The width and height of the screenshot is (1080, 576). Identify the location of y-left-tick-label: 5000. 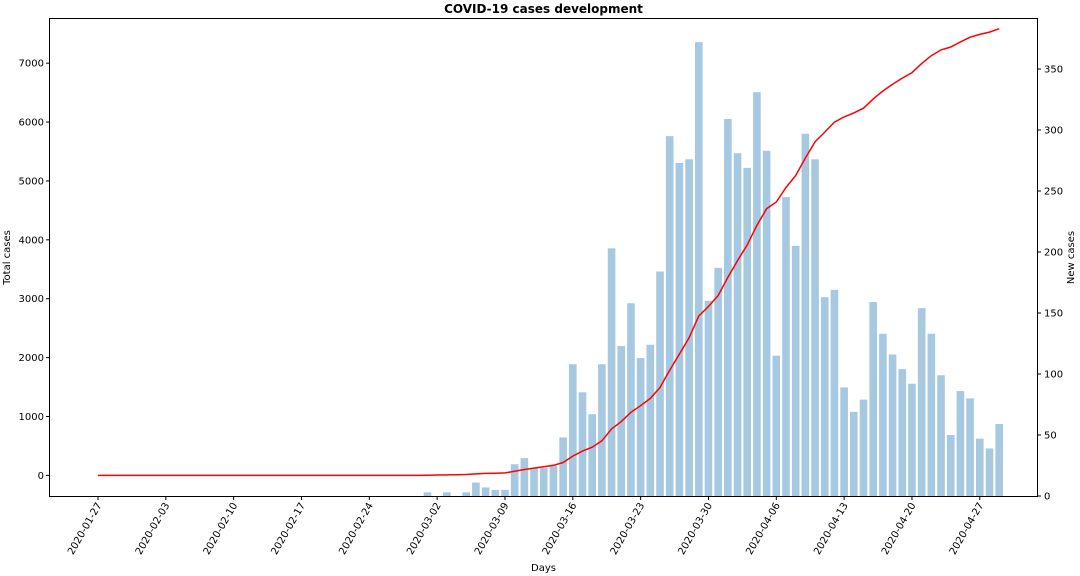
(31, 181).